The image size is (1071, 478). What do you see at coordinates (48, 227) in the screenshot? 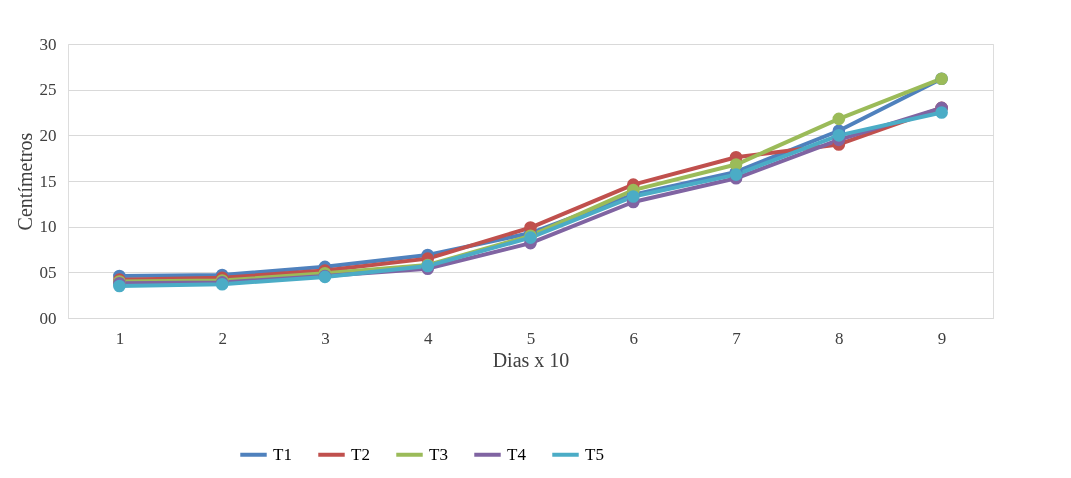
I see `y-tick-label: 10` at bounding box center [48, 227].